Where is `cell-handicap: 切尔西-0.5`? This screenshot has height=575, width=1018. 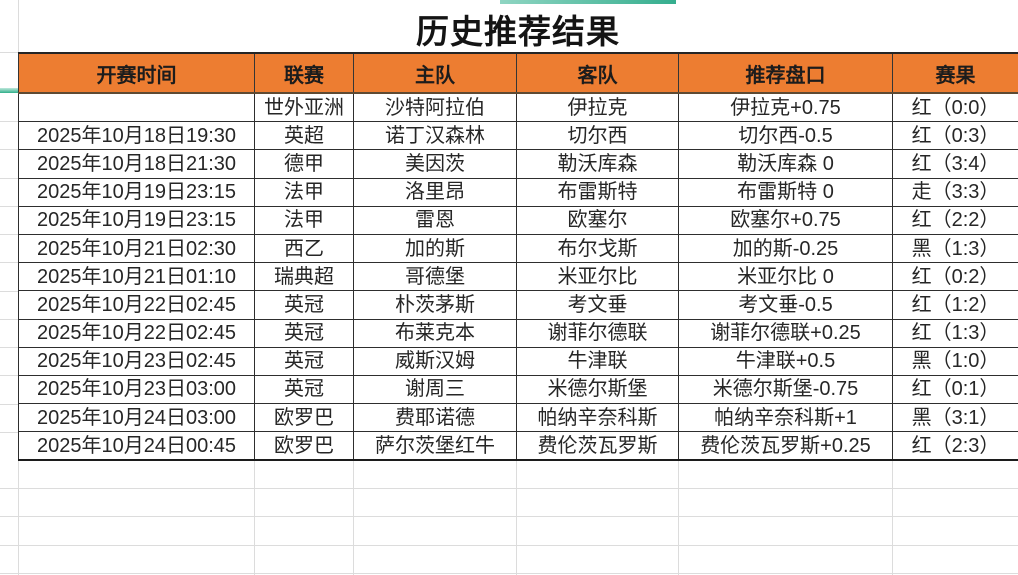 cell-handicap: 切尔西-0.5 is located at coordinates (785, 136).